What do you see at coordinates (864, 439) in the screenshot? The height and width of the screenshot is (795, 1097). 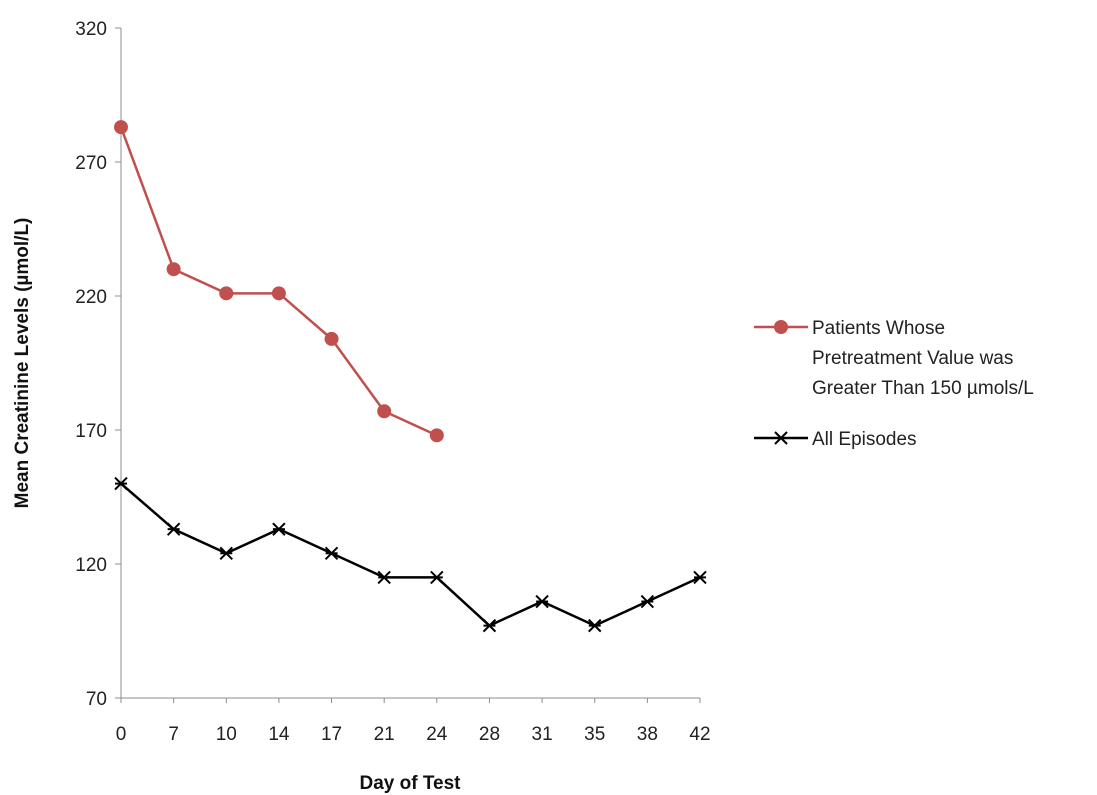 I see `legend-label: All Episodes` at bounding box center [864, 439].